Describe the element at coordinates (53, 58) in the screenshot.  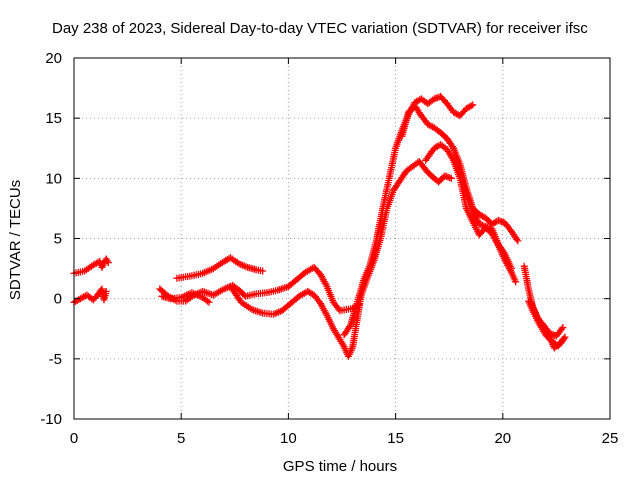
I see `y-tick-label: 20` at that location.